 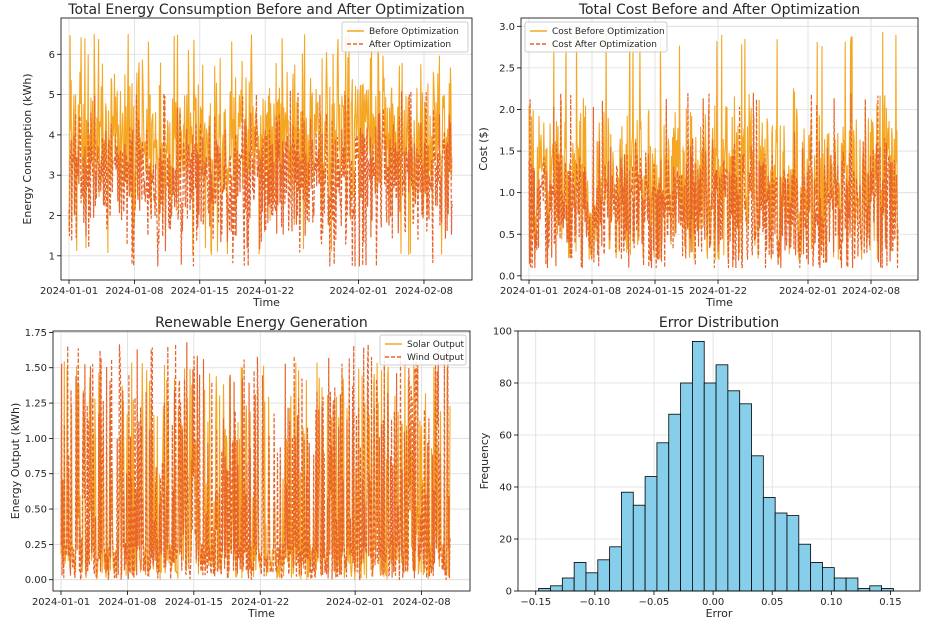 I want to click on y-tick-label: 0.0, so click(x=507, y=276).